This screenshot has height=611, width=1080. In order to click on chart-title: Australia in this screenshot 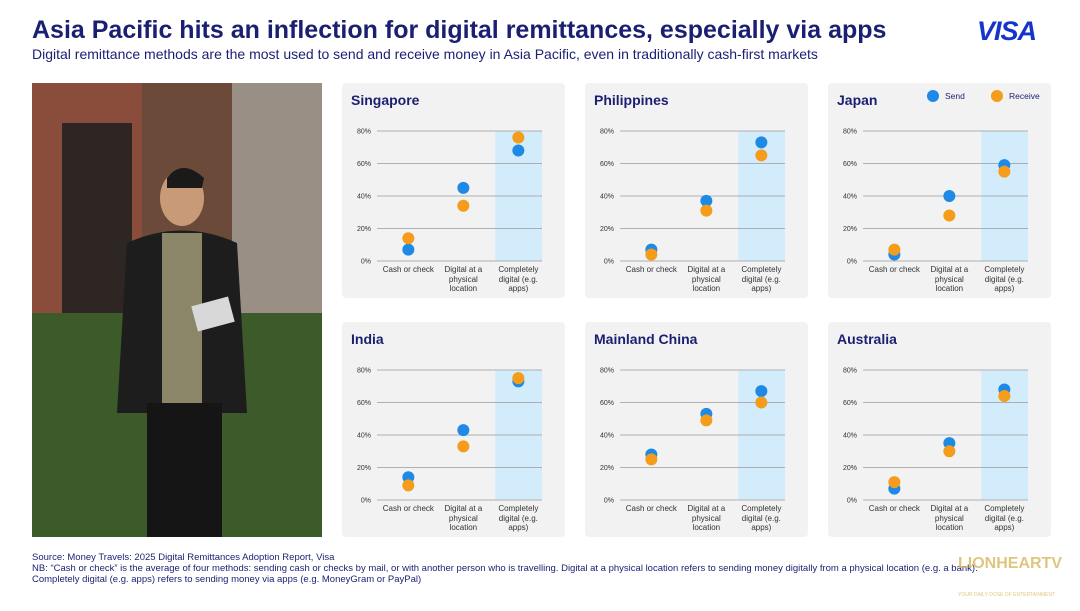, I will do `click(867, 339)`.